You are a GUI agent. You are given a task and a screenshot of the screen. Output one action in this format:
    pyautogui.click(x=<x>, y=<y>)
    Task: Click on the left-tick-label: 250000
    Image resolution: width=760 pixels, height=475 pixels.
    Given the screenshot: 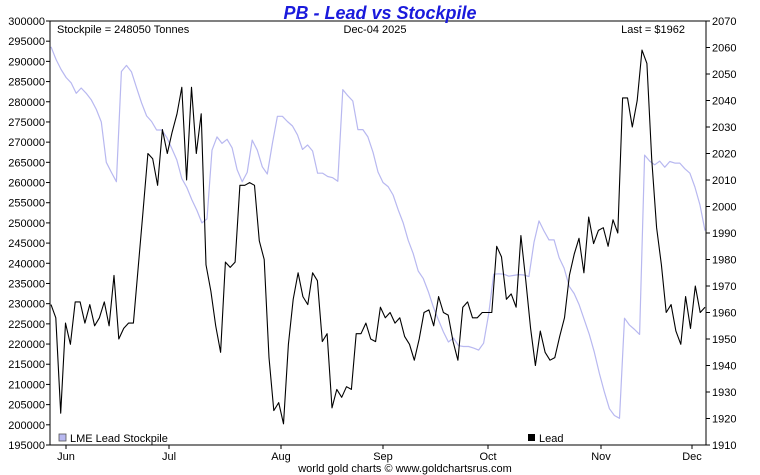 What is the action you would take?
    pyautogui.click(x=26, y=224)
    